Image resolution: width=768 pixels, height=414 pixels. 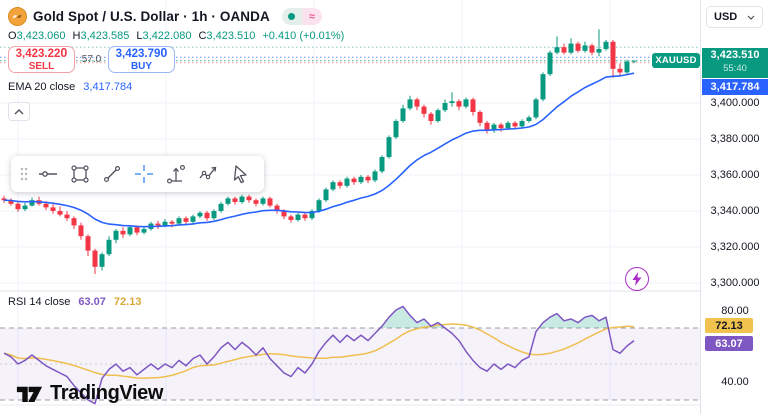 What do you see at coordinates (151, 16) in the screenshot?
I see `symbol-title: Gold Spot / U.S. Dollar · 1h · OANDA` at bounding box center [151, 16].